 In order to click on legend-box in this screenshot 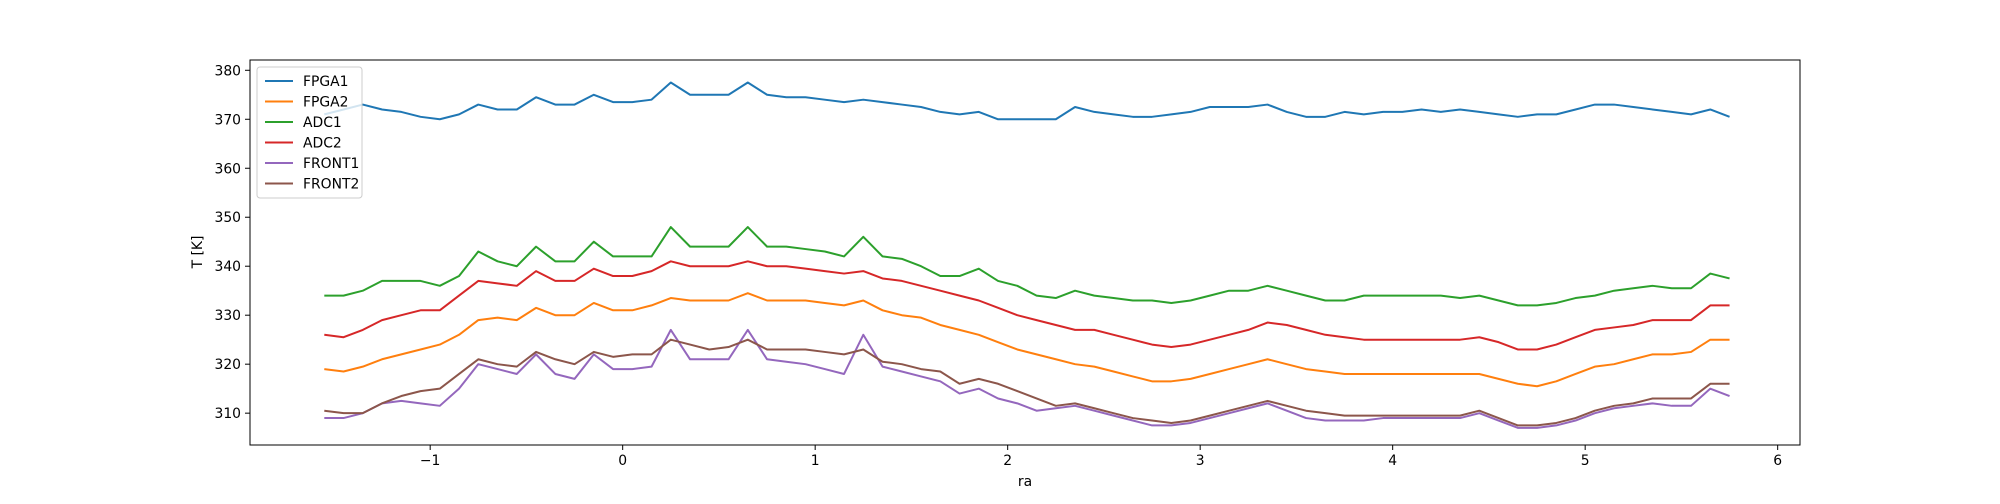, I will do `click(309, 132)`.